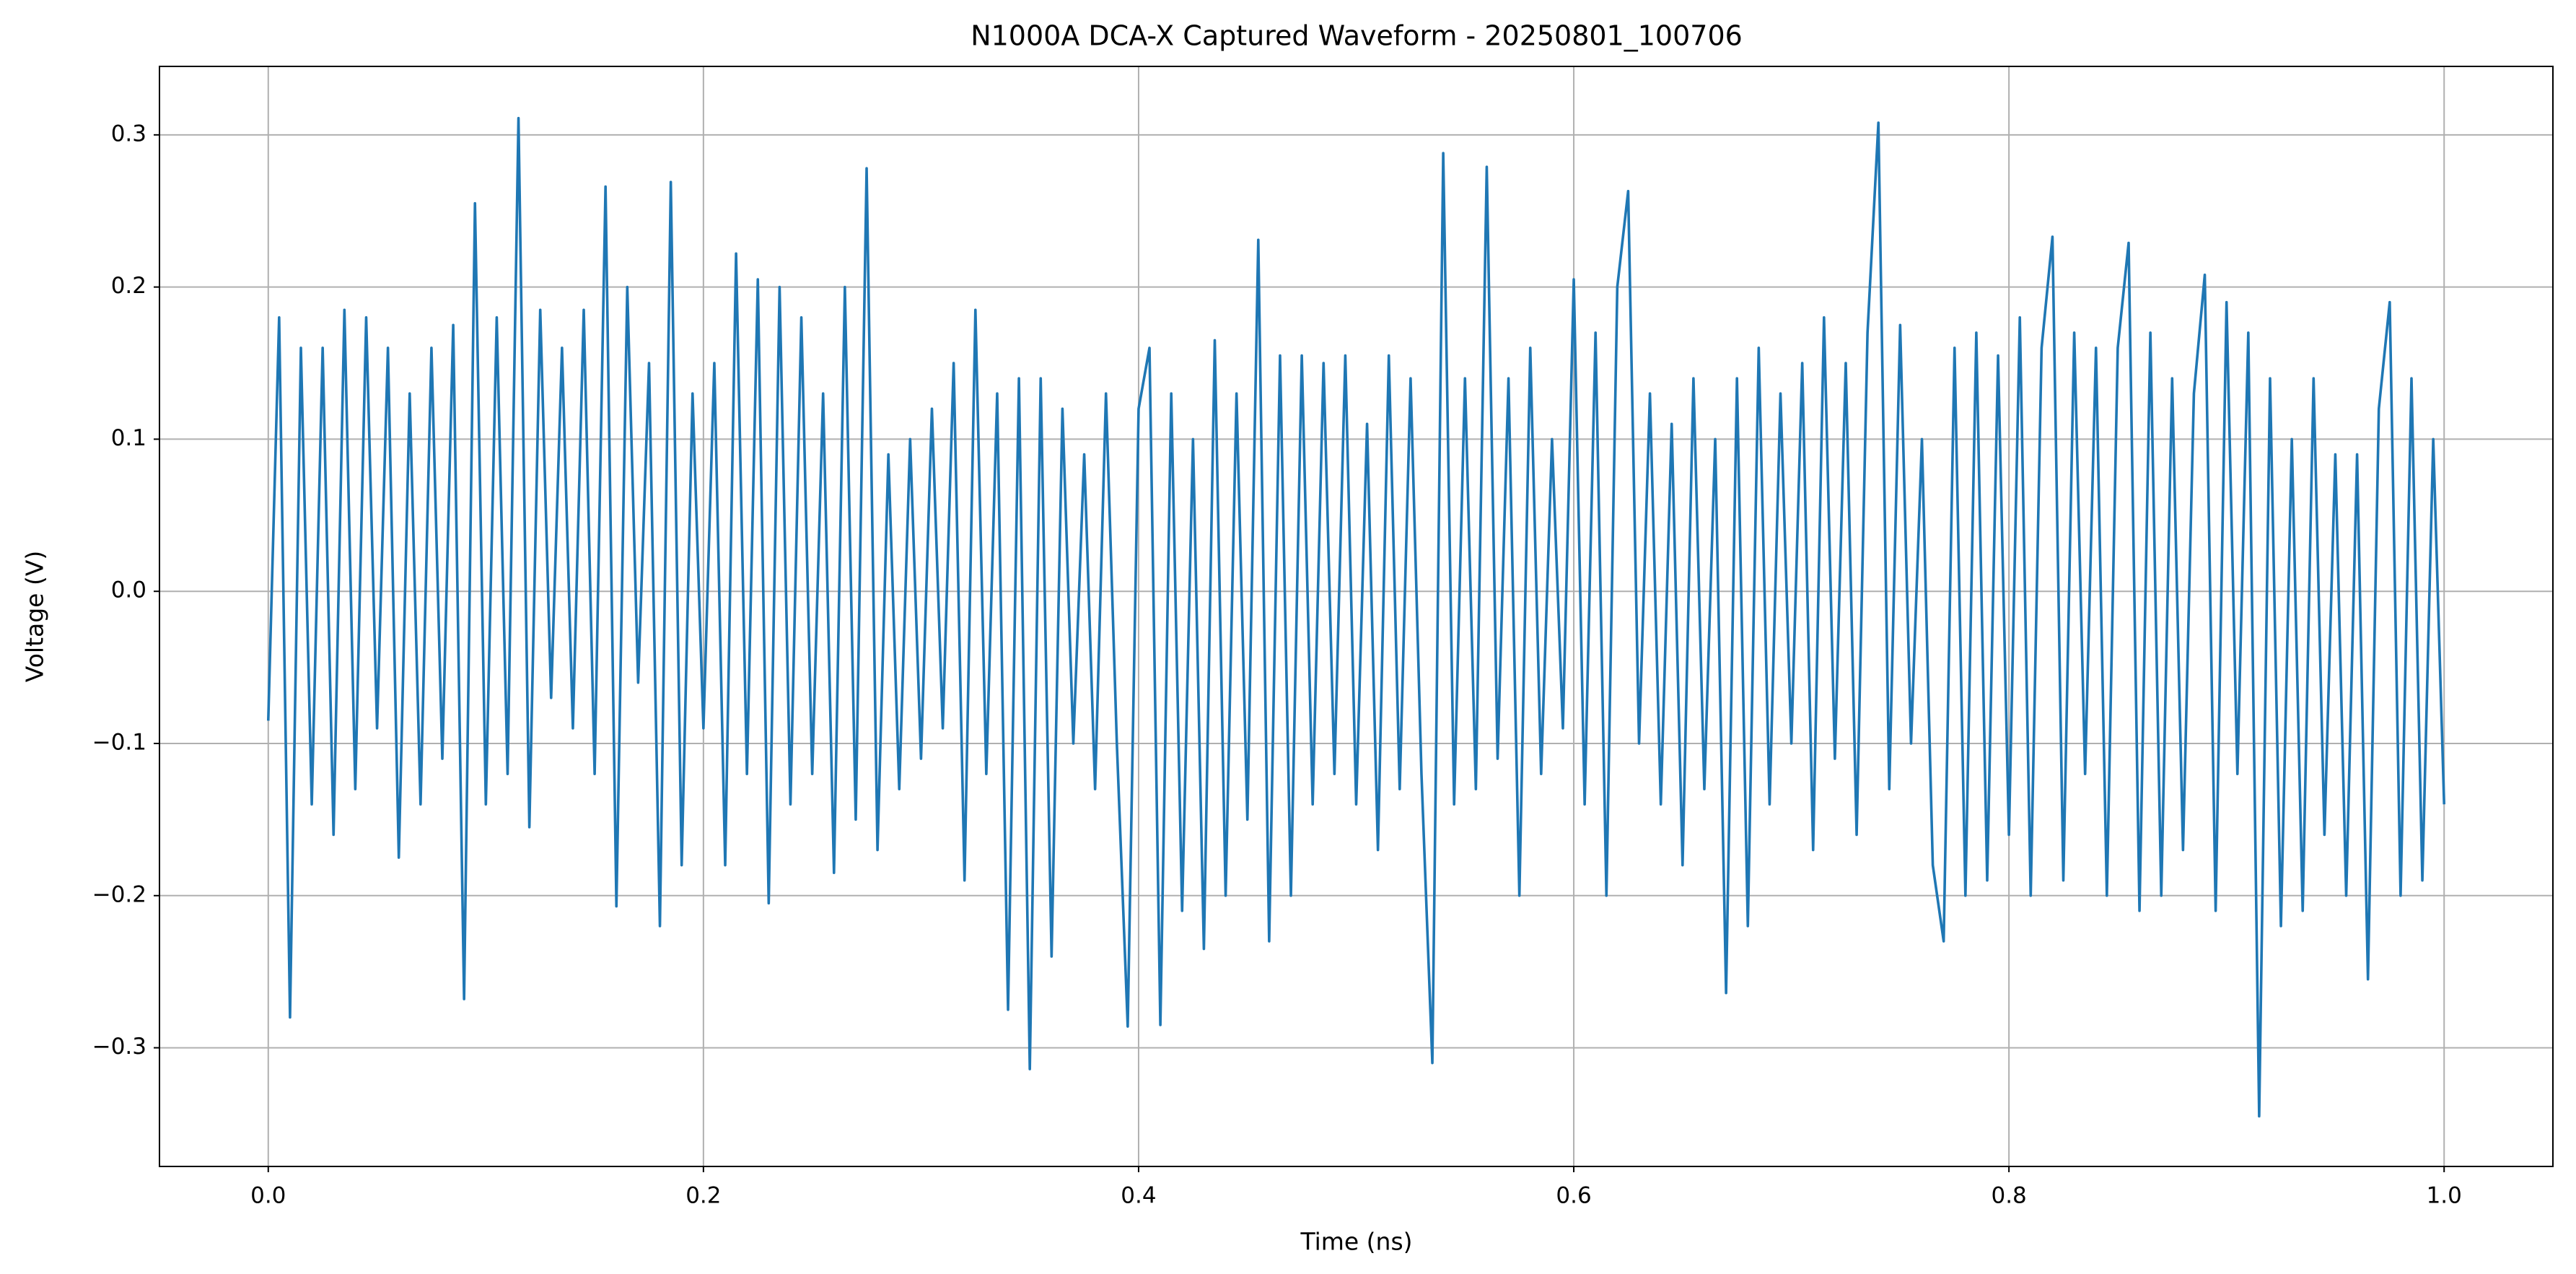 This screenshot has width=2576, height=1274. Describe the element at coordinates (128, 438) in the screenshot. I see `y-tick-label: 0.1` at that location.